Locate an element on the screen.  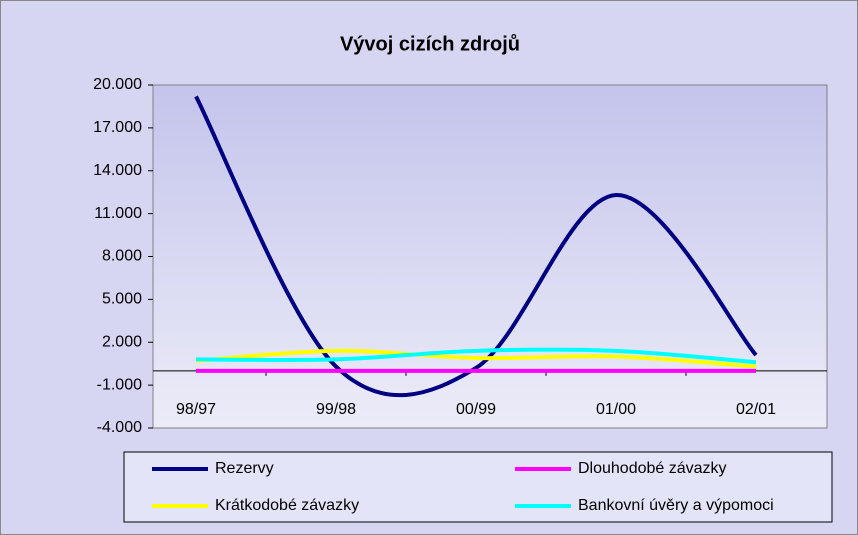
x-tick-label: 02/01 is located at coordinates (756, 409).